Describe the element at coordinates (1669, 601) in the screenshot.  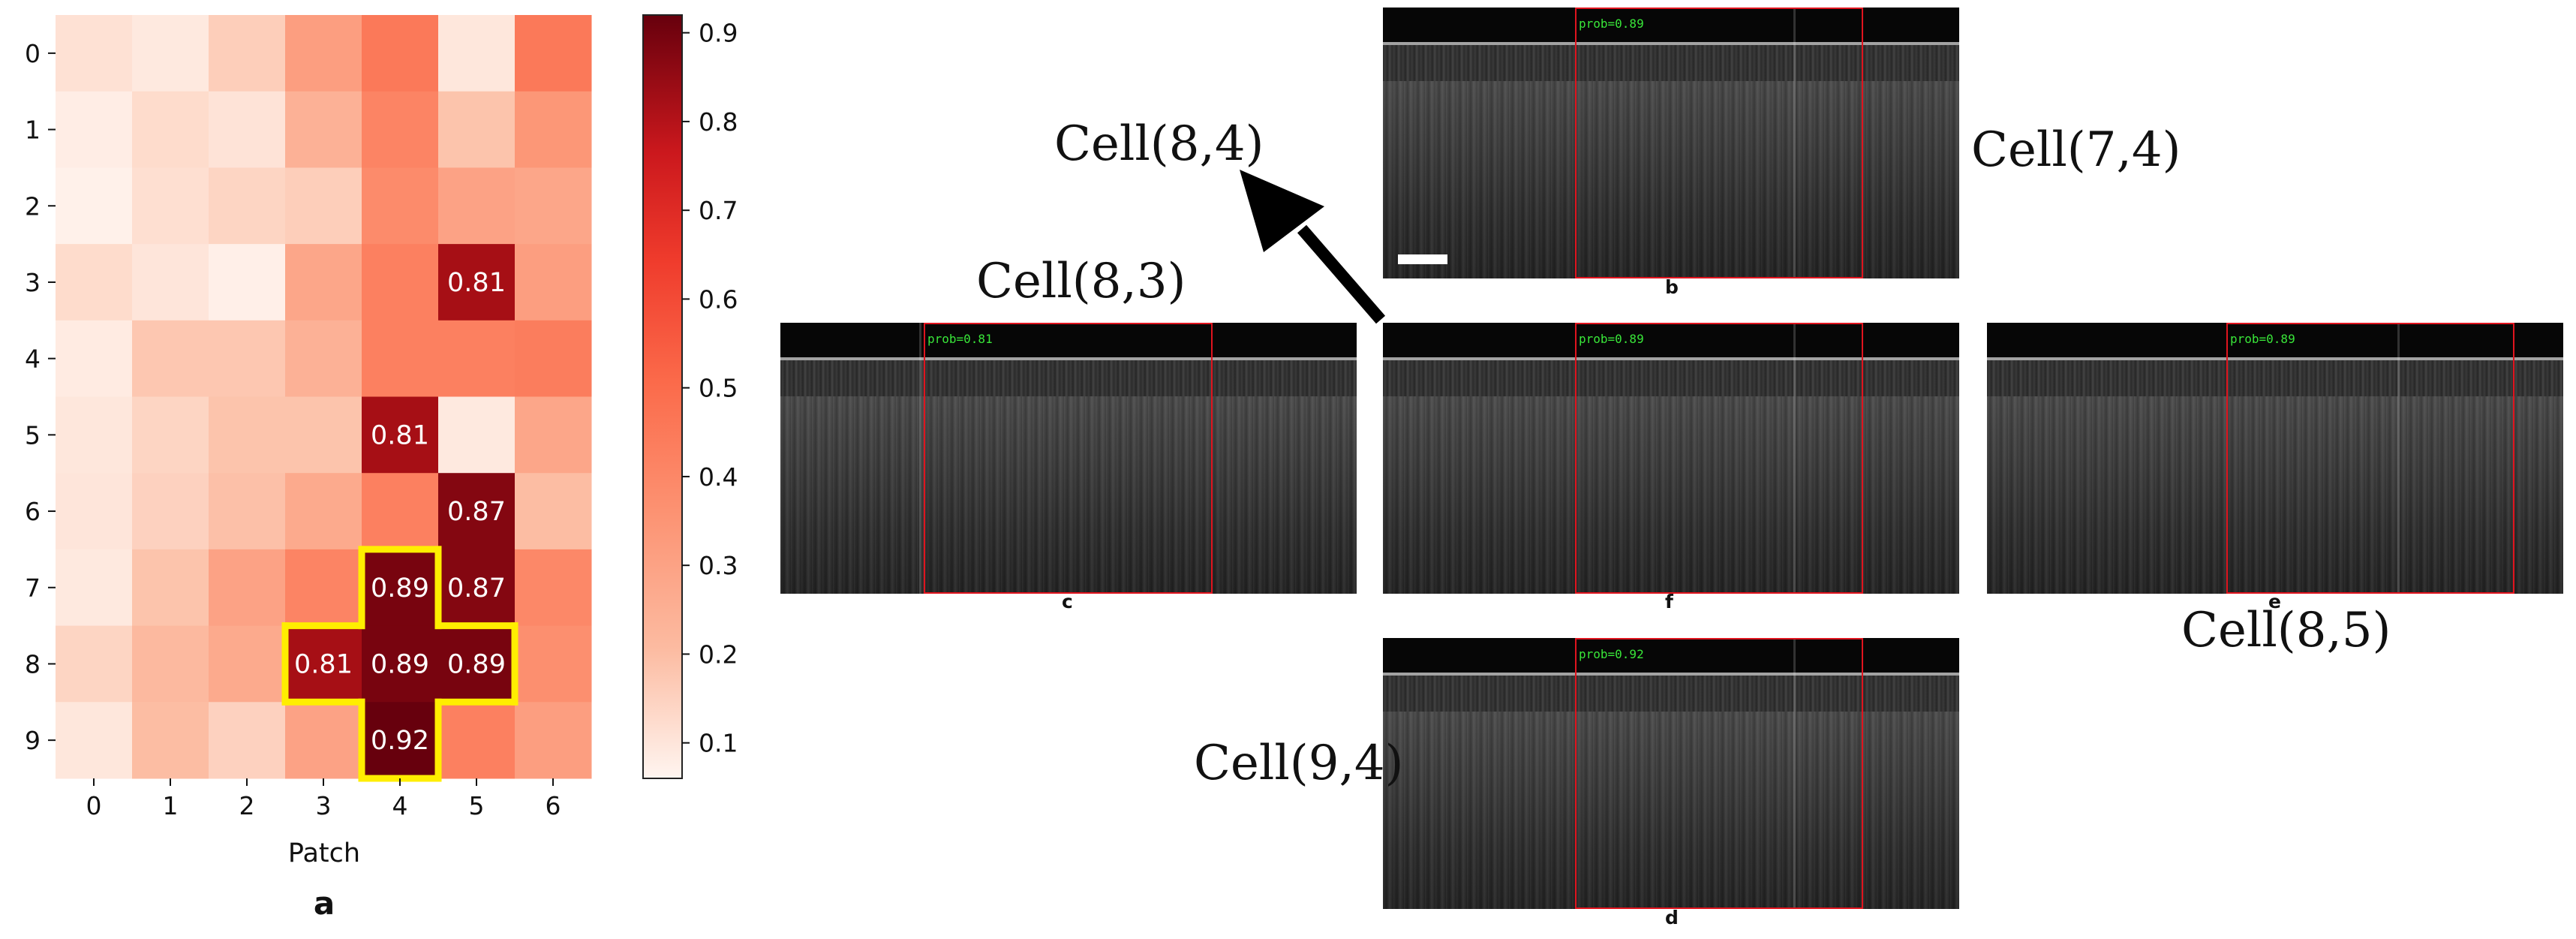
I see `panel-letter-f: f` at that location.